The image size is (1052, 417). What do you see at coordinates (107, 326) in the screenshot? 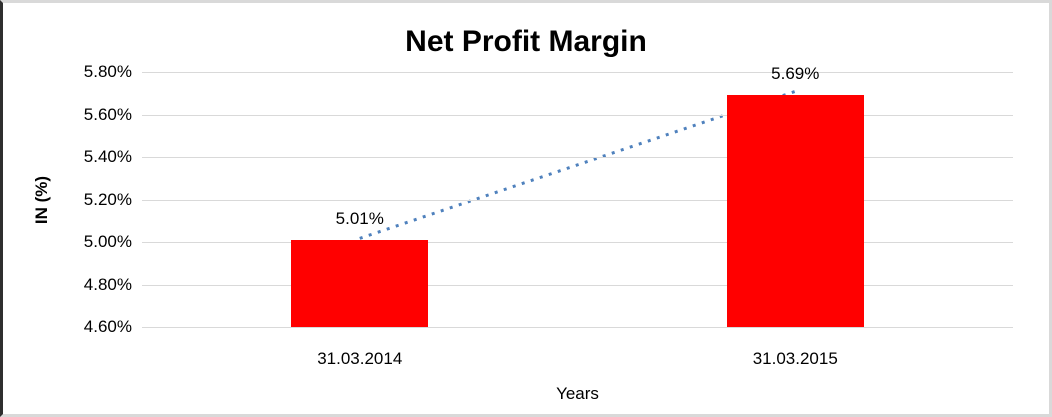
I see `y-tick-label: 4.60%` at bounding box center [107, 326].